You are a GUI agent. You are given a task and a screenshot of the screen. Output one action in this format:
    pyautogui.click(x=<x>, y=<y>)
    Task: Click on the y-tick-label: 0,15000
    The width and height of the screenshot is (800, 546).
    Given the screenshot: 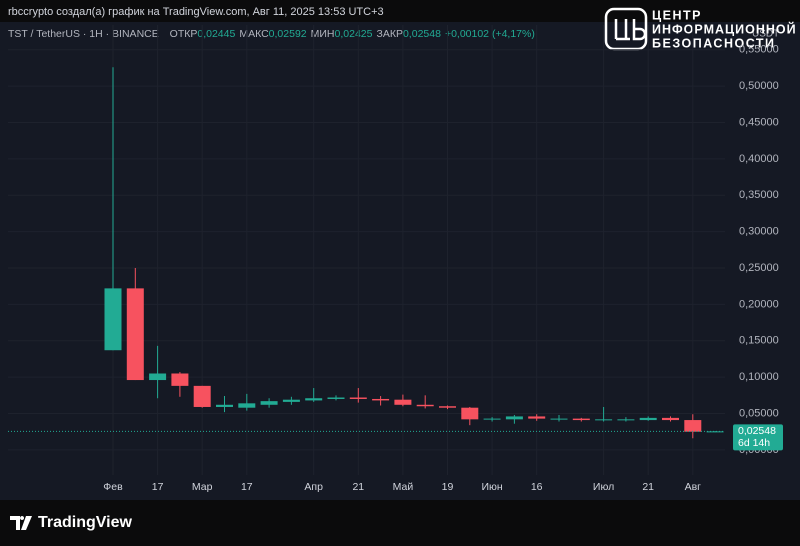 What is the action you would take?
    pyautogui.click(x=759, y=341)
    